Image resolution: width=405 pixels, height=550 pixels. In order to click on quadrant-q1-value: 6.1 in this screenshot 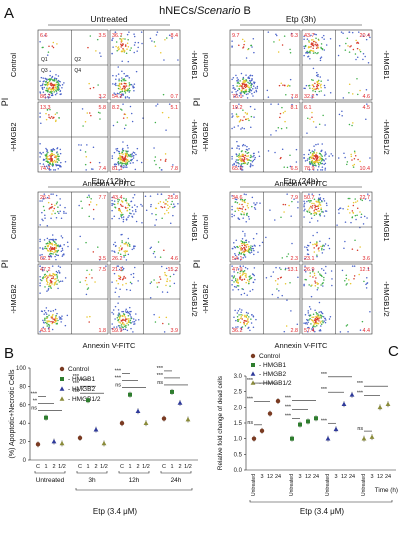, I will do `click(308, 108)`.